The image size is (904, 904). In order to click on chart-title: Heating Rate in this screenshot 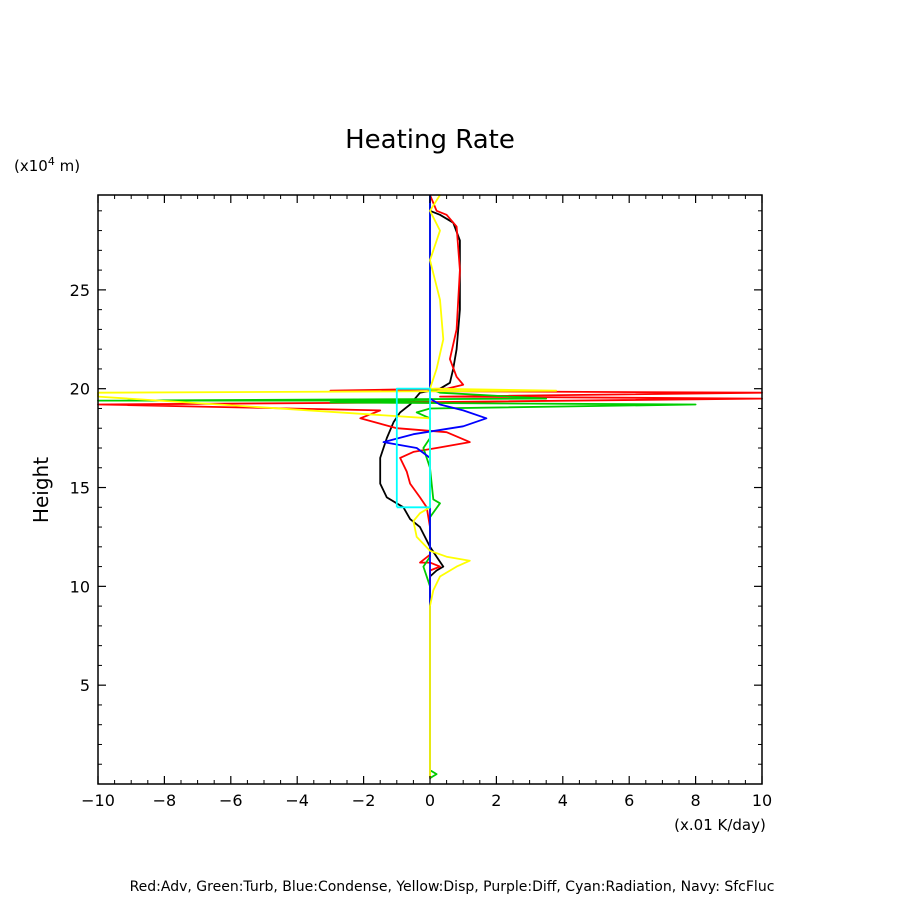, I will do `click(430, 140)`.